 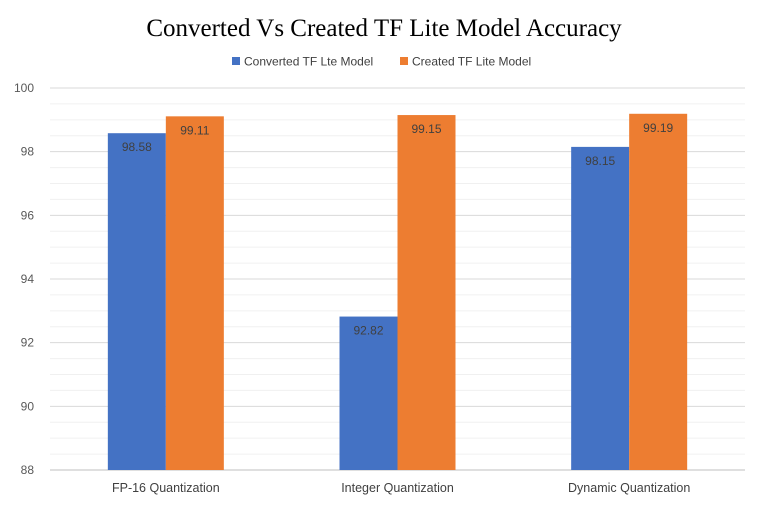 What do you see at coordinates (368, 331) in the screenshot?
I see `data-label: 92.82` at bounding box center [368, 331].